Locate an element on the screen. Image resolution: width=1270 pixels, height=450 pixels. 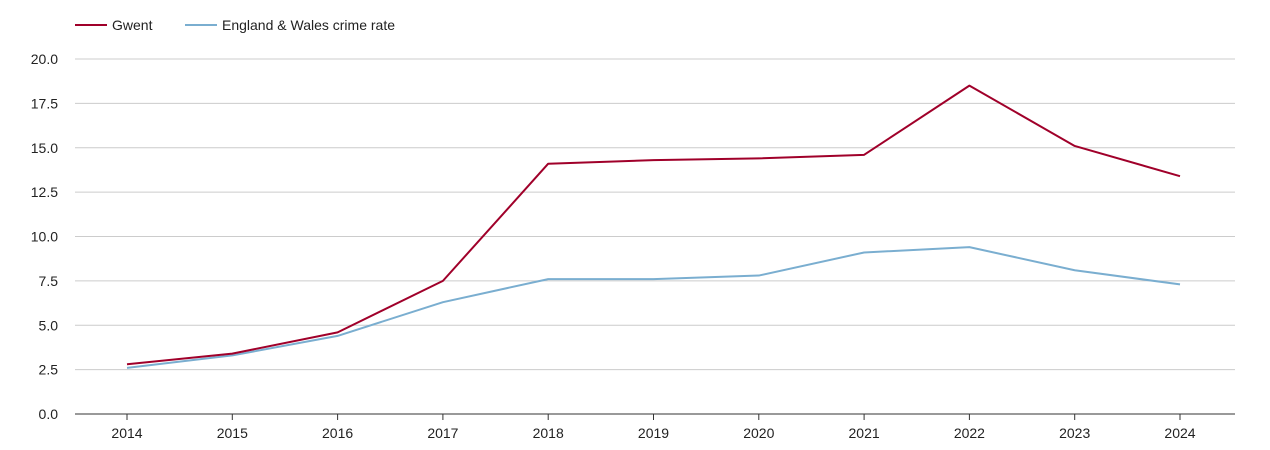
x-tick-label: 2024 is located at coordinates (1179, 433).